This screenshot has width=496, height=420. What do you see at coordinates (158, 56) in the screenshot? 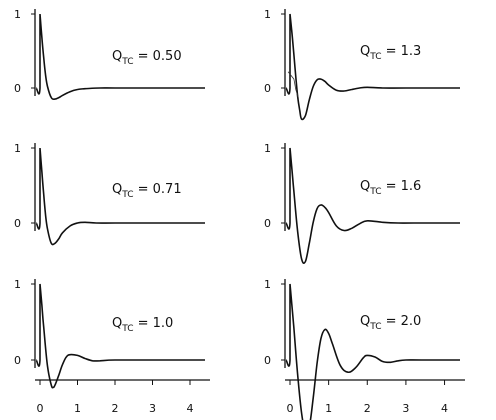
I see `q-value: = 0.50` at bounding box center [158, 56].